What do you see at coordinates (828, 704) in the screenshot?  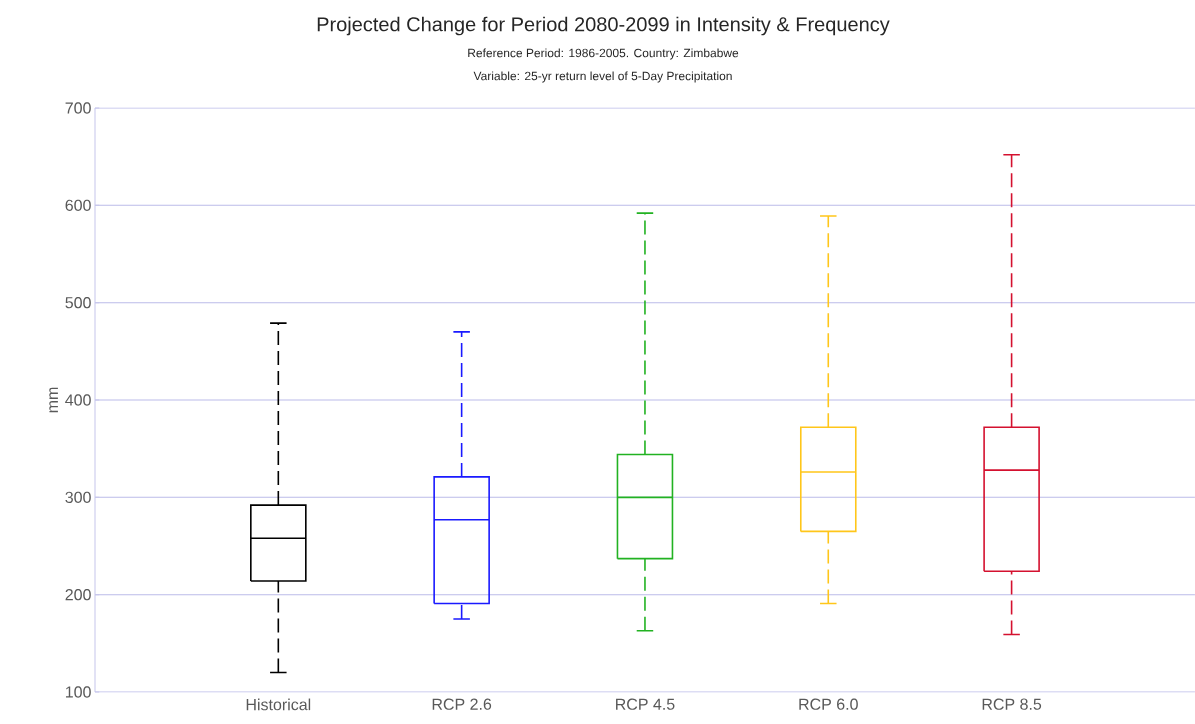 I see `x-tick-label: RCP 6.0` at bounding box center [828, 704].